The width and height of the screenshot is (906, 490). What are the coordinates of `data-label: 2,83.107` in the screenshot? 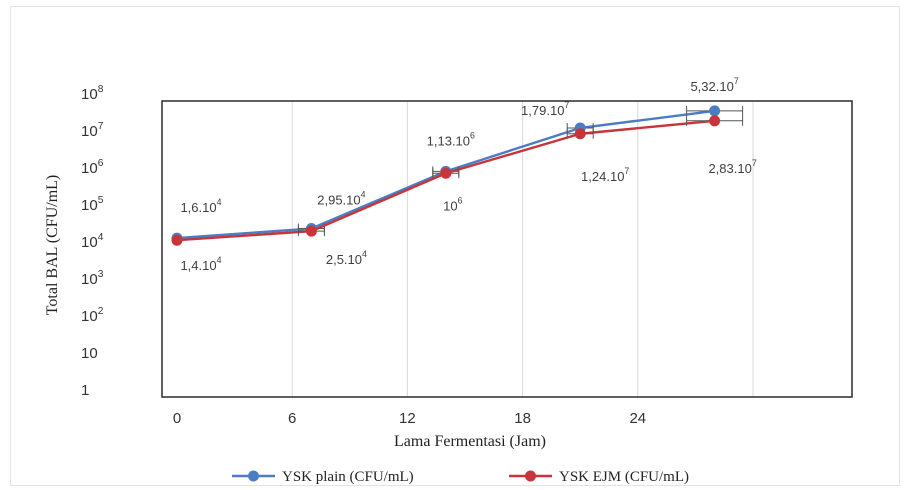 It's located at (732, 167).